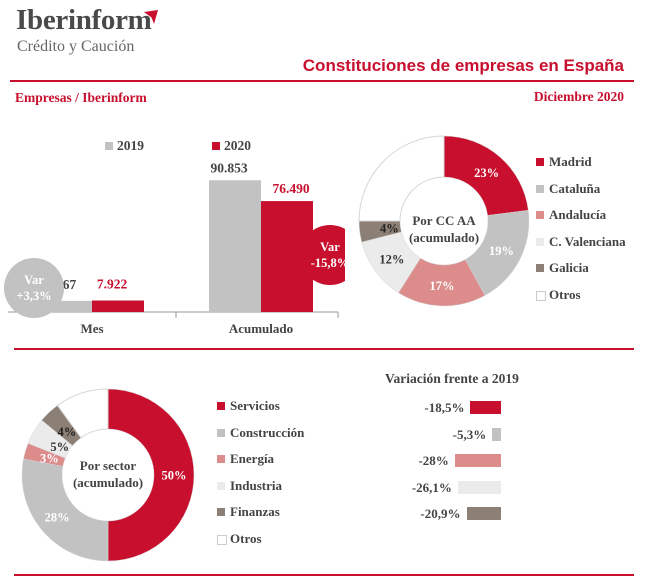 Image resolution: width=652 pixels, height=585 pixels. Describe the element at coordinates (441, 286) in the screenshot. I see `donut-slice-label: 17%` at that location.